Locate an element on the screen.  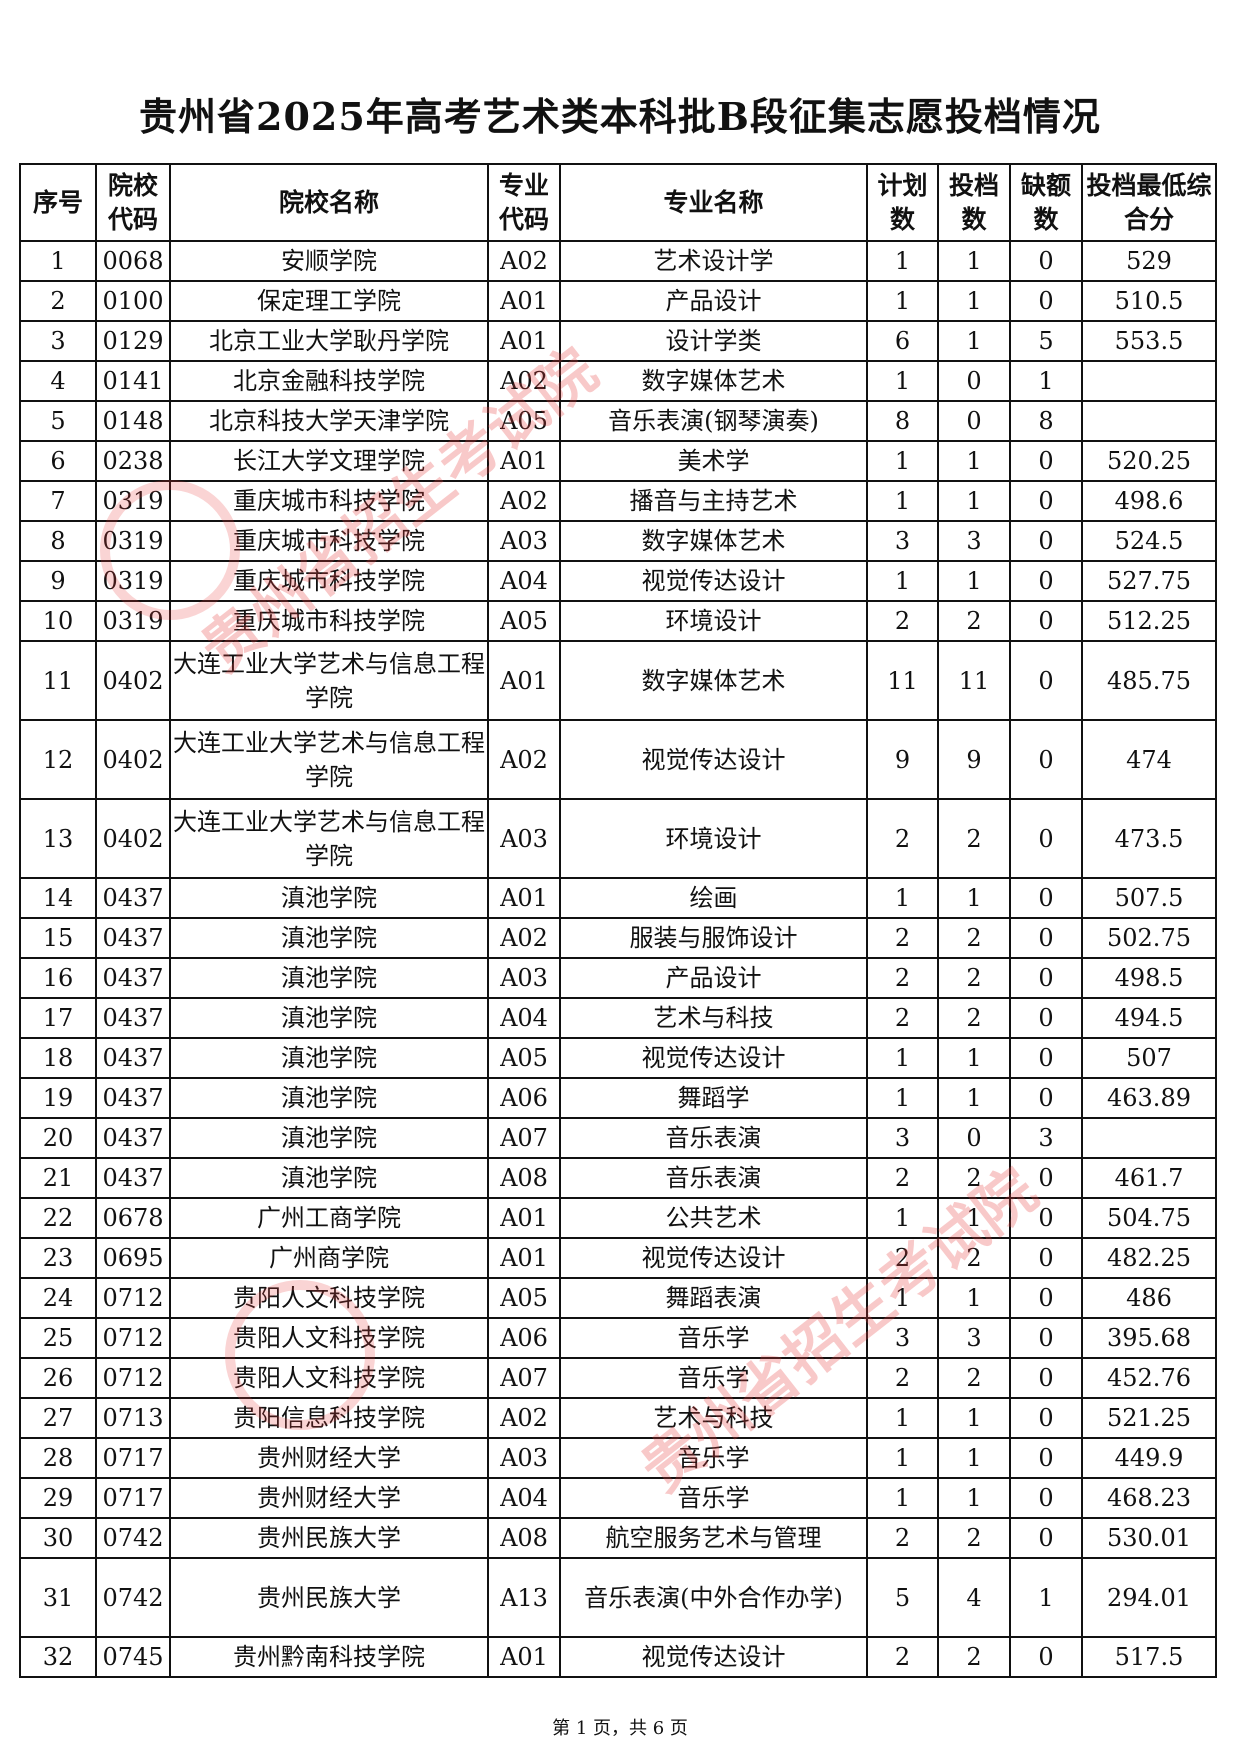
cell-school-code: 0148 is located at coordinates (133, 421).